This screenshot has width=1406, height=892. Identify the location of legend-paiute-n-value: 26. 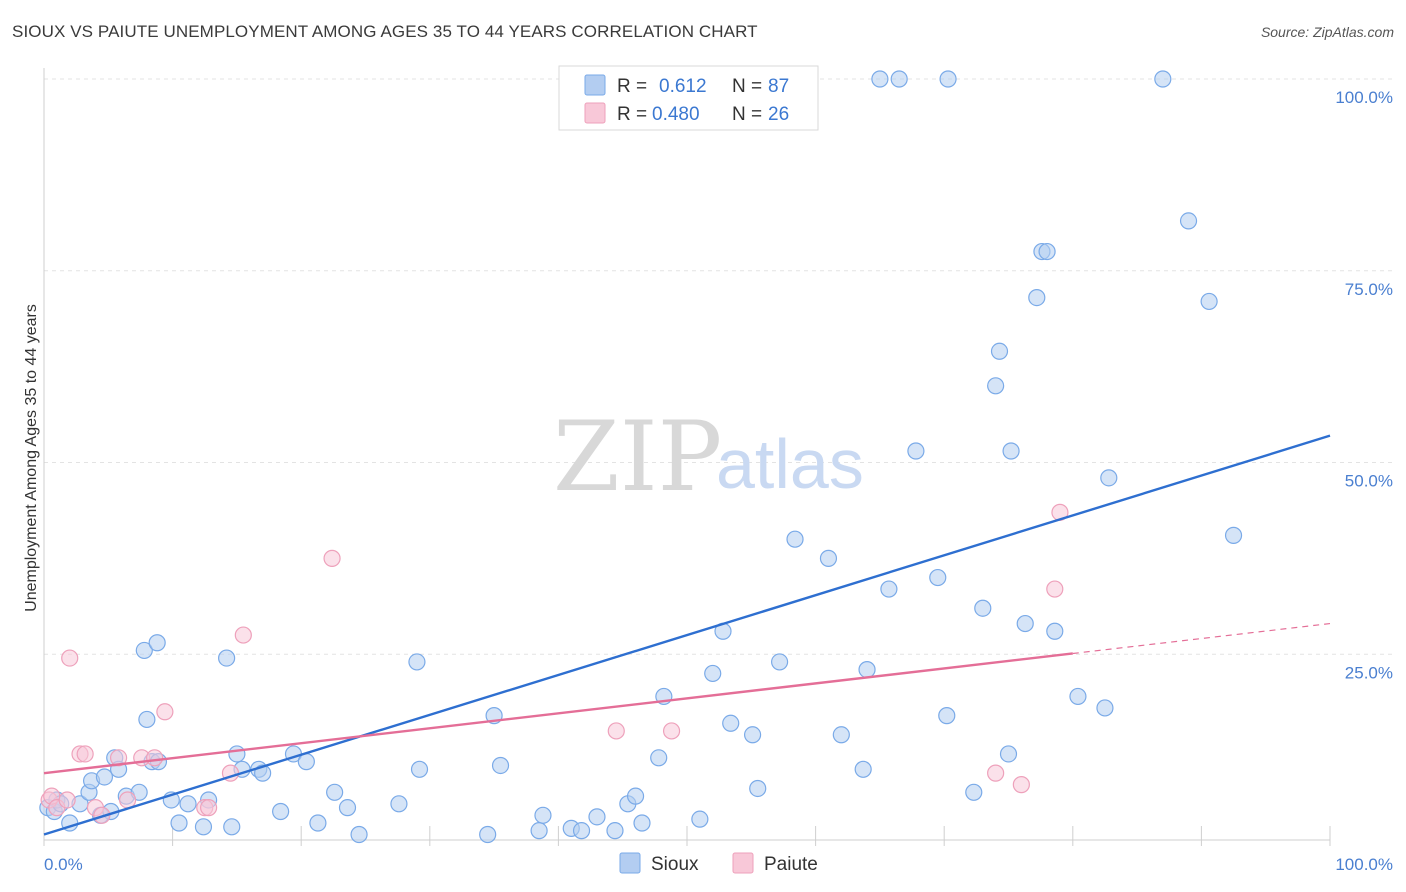
(778, 114).